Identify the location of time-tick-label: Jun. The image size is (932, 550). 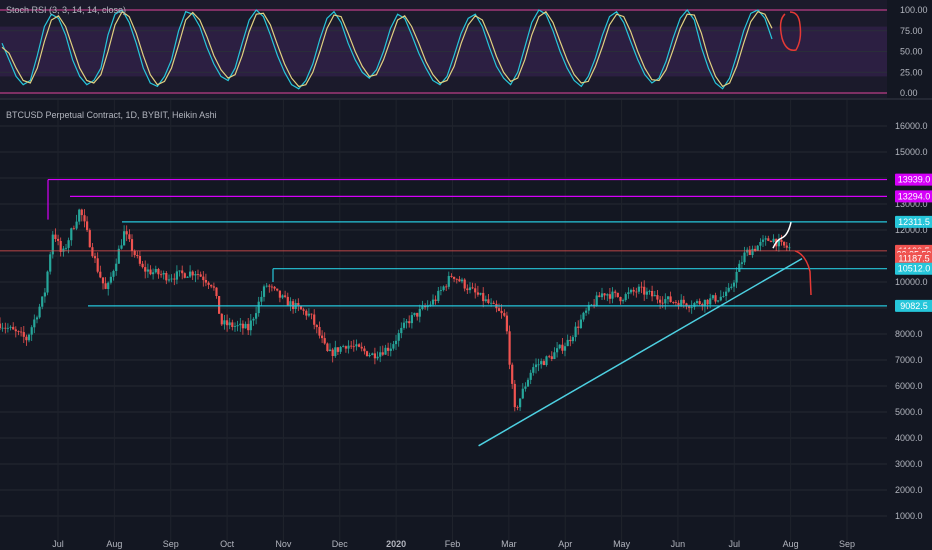
(678, 544).